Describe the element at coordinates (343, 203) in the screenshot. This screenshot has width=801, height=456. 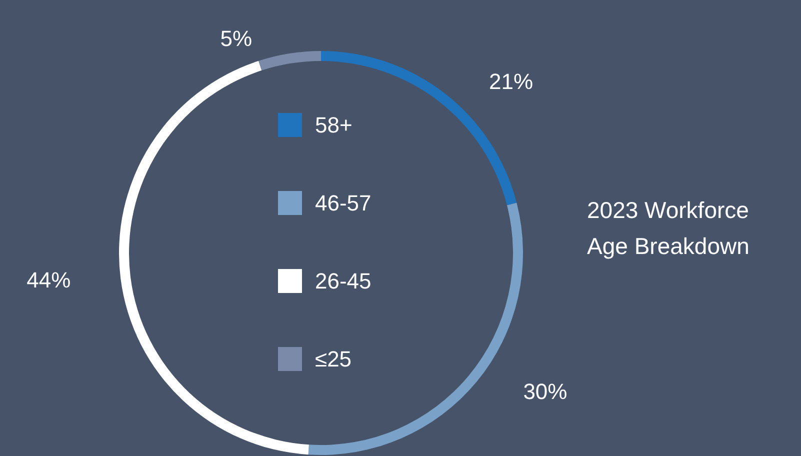
I see `legend-label: 46-57` at that location.